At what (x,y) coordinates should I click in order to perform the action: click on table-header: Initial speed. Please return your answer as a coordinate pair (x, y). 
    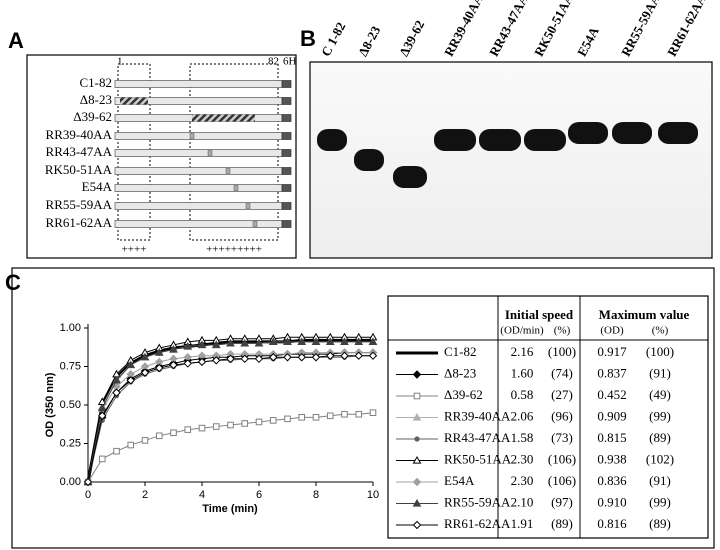
    Looking at the image, I should click on (539, 314).